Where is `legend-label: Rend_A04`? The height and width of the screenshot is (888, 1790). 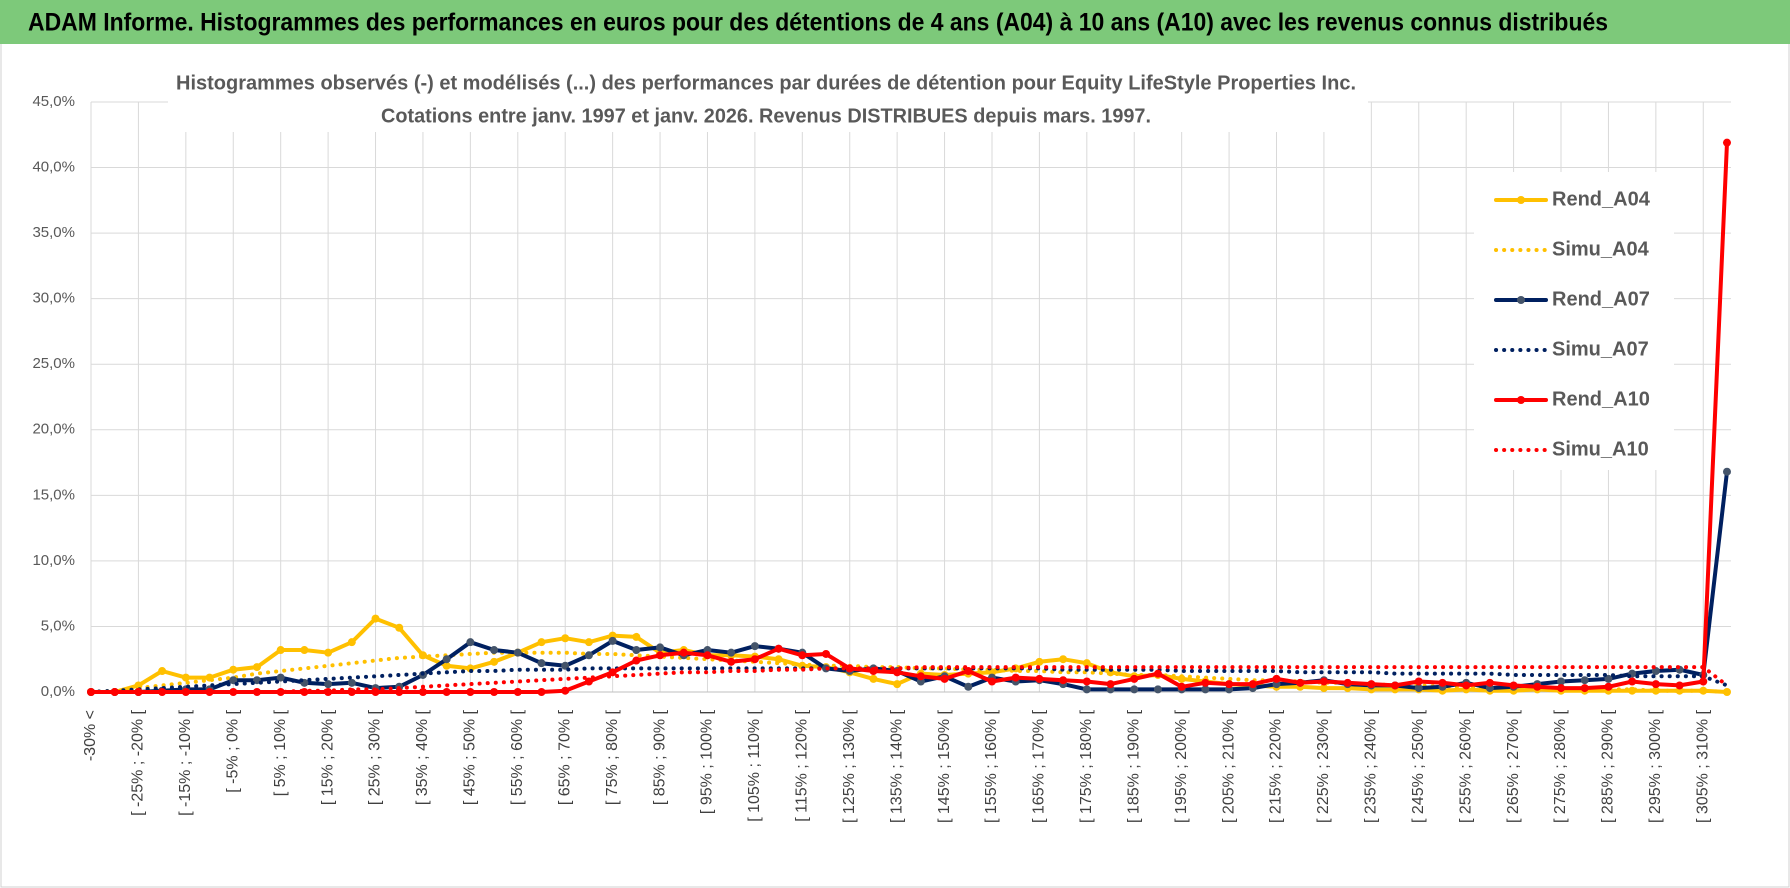
legend-label: Rend_A04 is located at coordinates (1601, 199).